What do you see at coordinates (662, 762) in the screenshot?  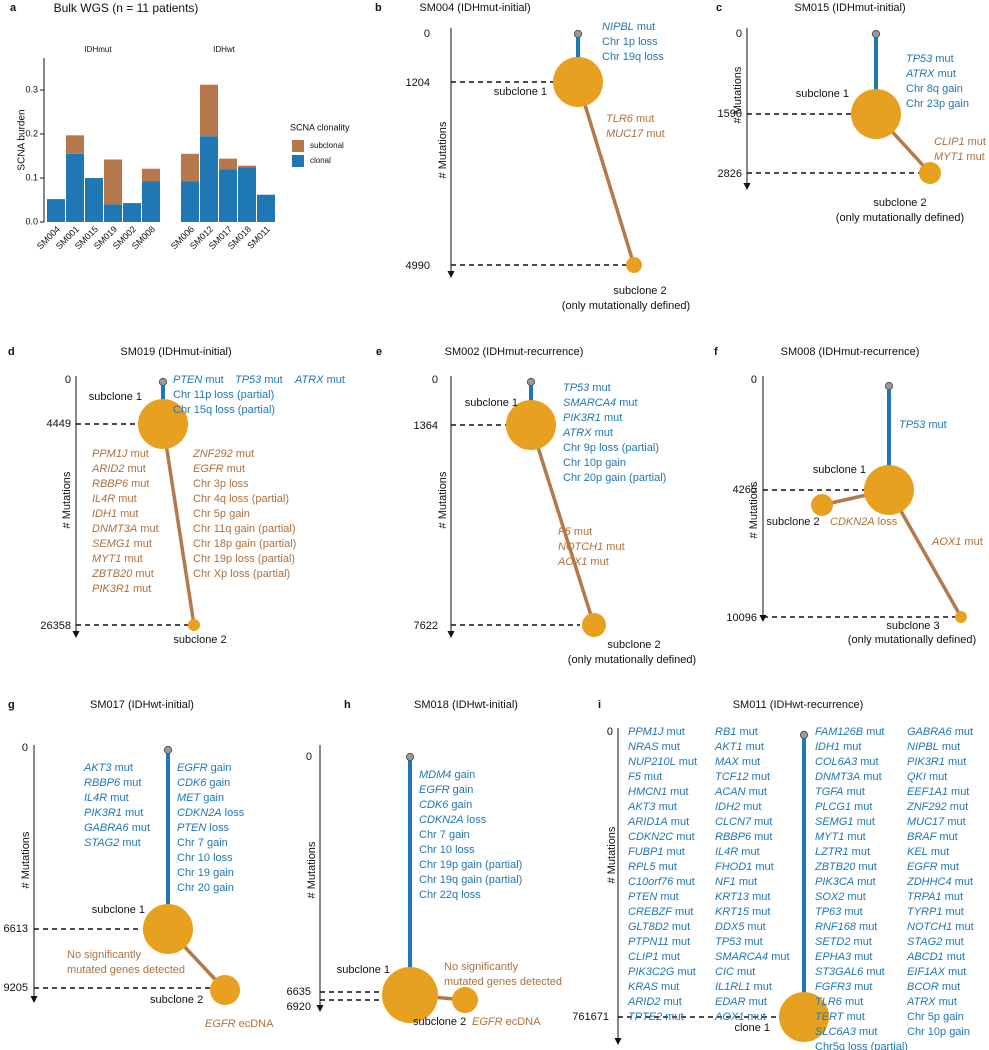 I see `clonal-event: NUP210L mut` at bounding box center [662, 762].